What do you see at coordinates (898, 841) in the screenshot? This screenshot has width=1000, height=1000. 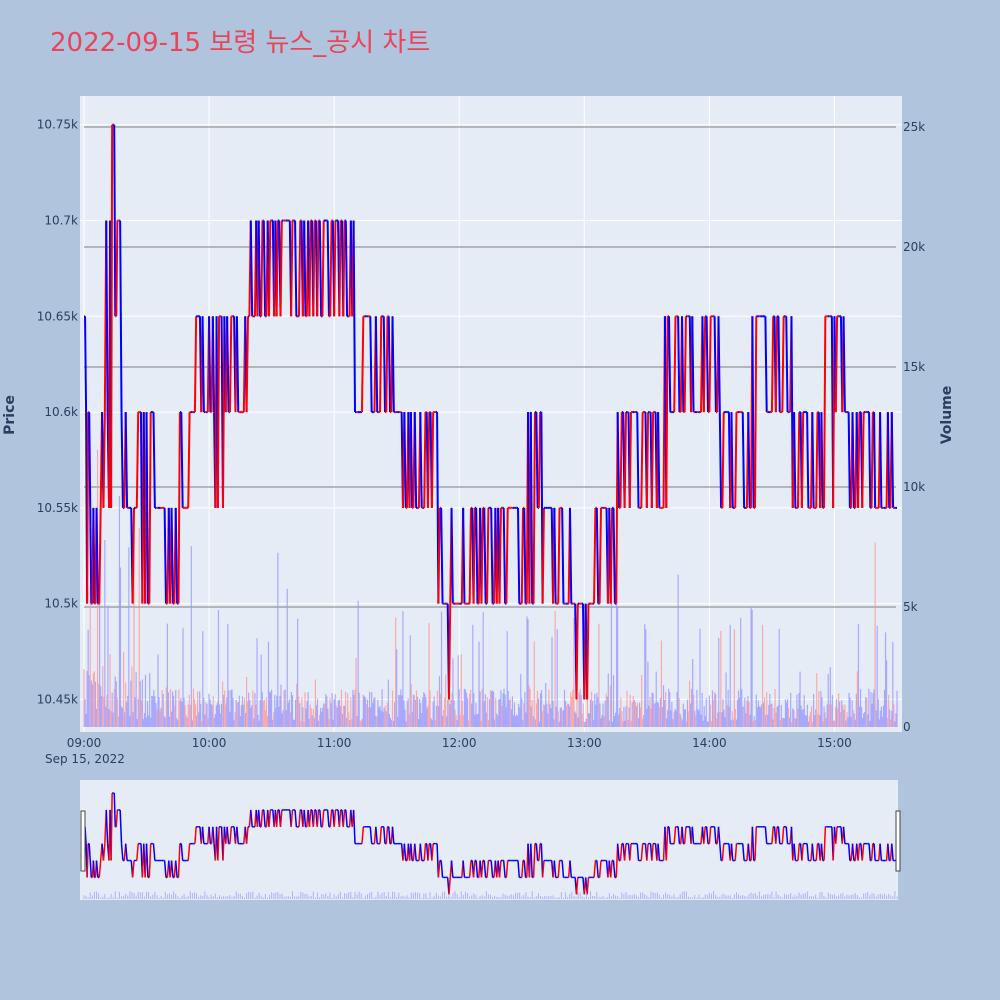 I see `rangeslider-handle-right` at bounding box center [898, 841].